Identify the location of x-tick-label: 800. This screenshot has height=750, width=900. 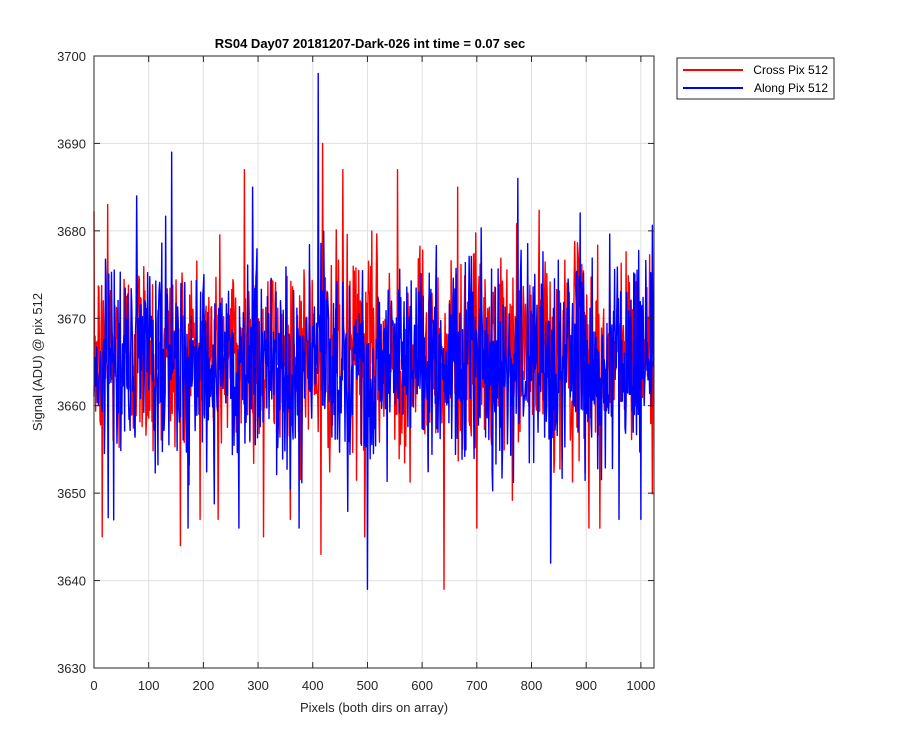
(532, 685).